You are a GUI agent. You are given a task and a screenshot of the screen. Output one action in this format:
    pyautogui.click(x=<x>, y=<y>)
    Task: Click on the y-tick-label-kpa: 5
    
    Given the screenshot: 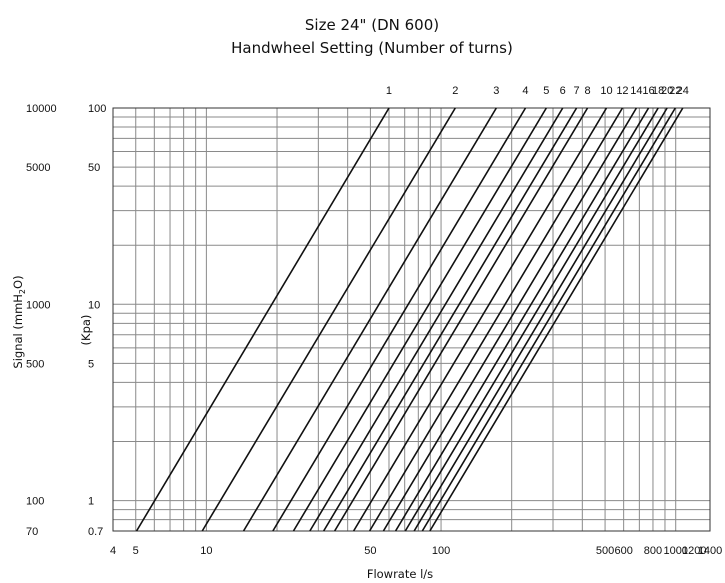 What is the action you would take?
    pyautogui.click(x=91, y=364)
    